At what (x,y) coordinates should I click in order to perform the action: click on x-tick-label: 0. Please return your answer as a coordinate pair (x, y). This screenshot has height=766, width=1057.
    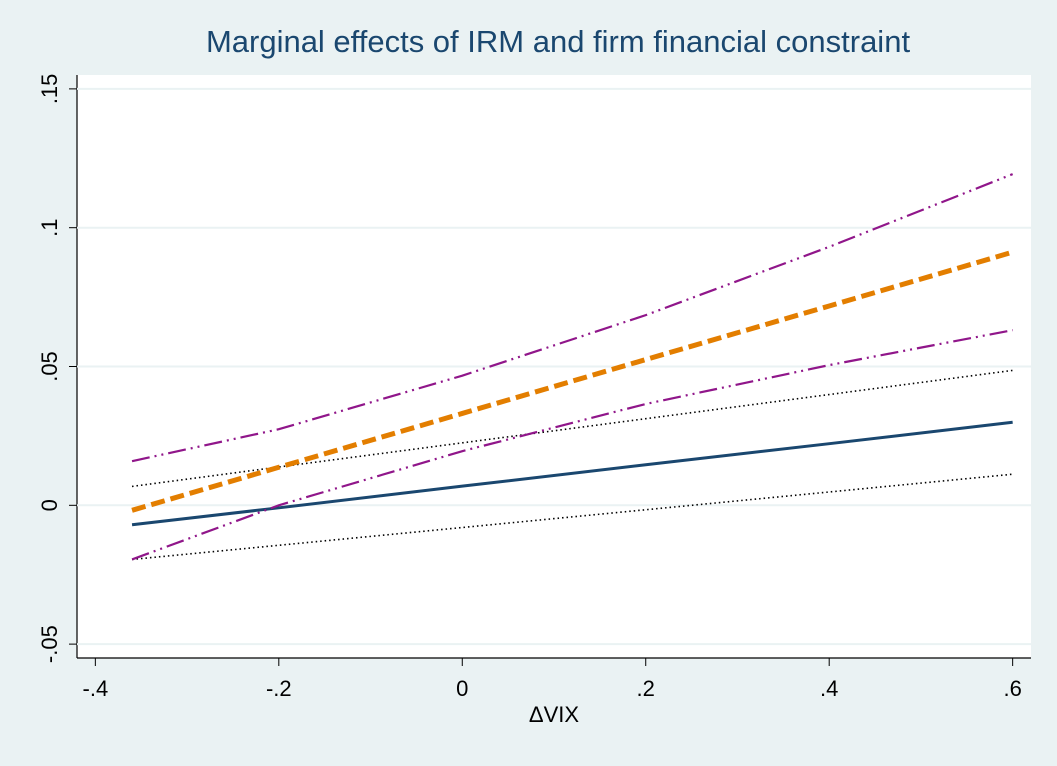
    Looking at the image, I should click on (462, 688).